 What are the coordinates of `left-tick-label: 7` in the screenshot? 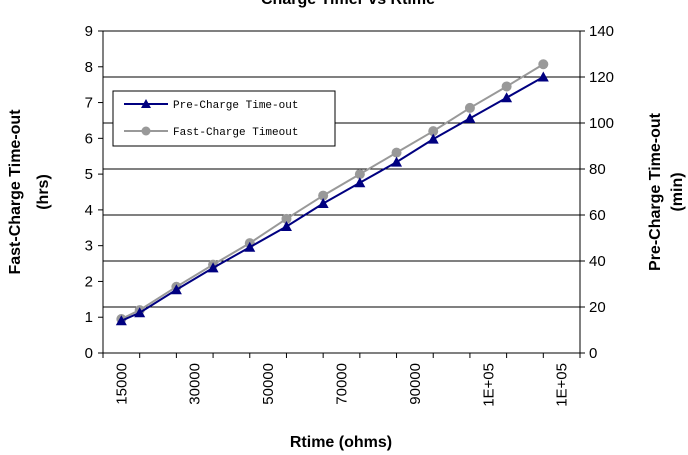 It's located at (89, 103).